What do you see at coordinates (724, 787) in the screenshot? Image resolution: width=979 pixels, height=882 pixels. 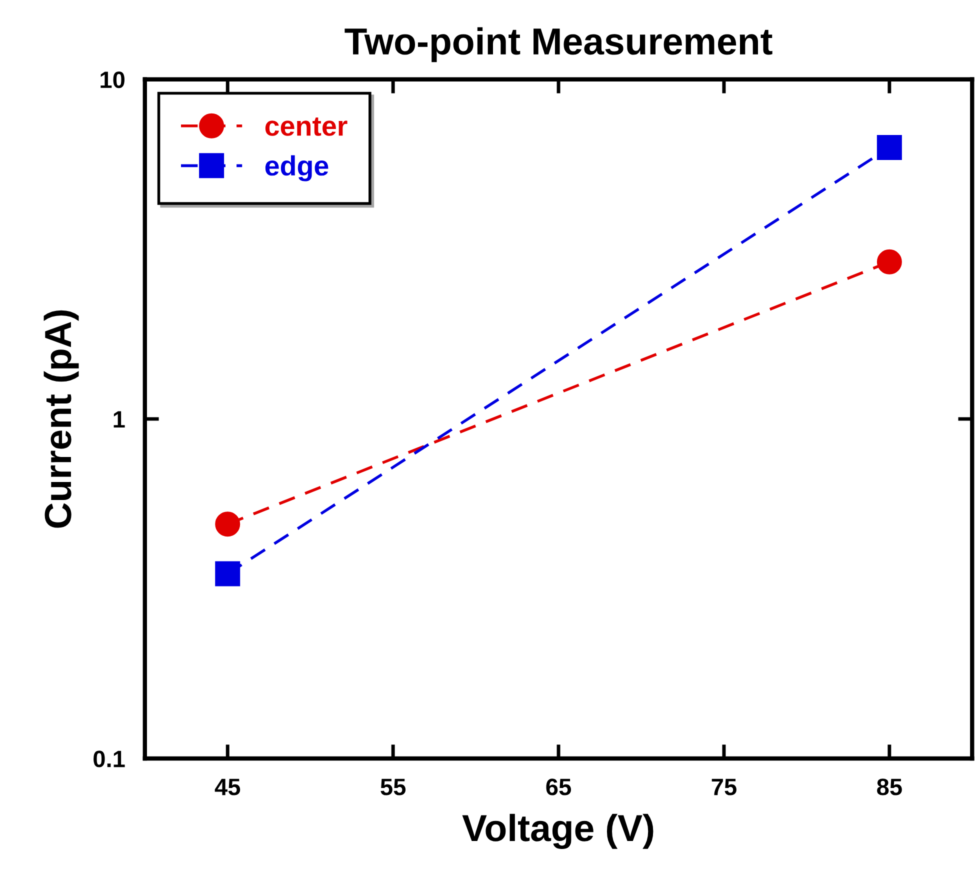 I see `x-tick-label: 75` at bounding box center [724, 787].